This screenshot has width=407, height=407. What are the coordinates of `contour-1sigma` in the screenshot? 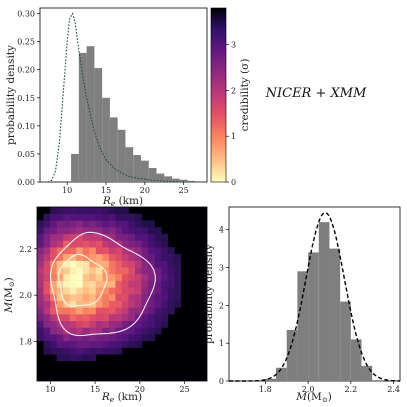 It's located at (82, 280).